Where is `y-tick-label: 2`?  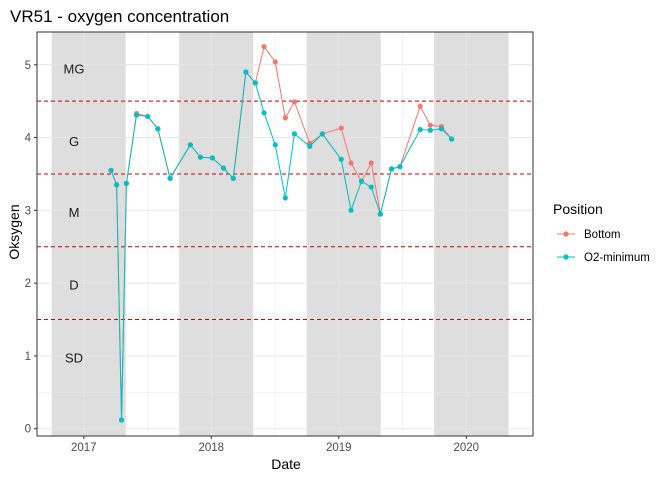 y-tick-label: 2 is located at coordinates (28, 284).